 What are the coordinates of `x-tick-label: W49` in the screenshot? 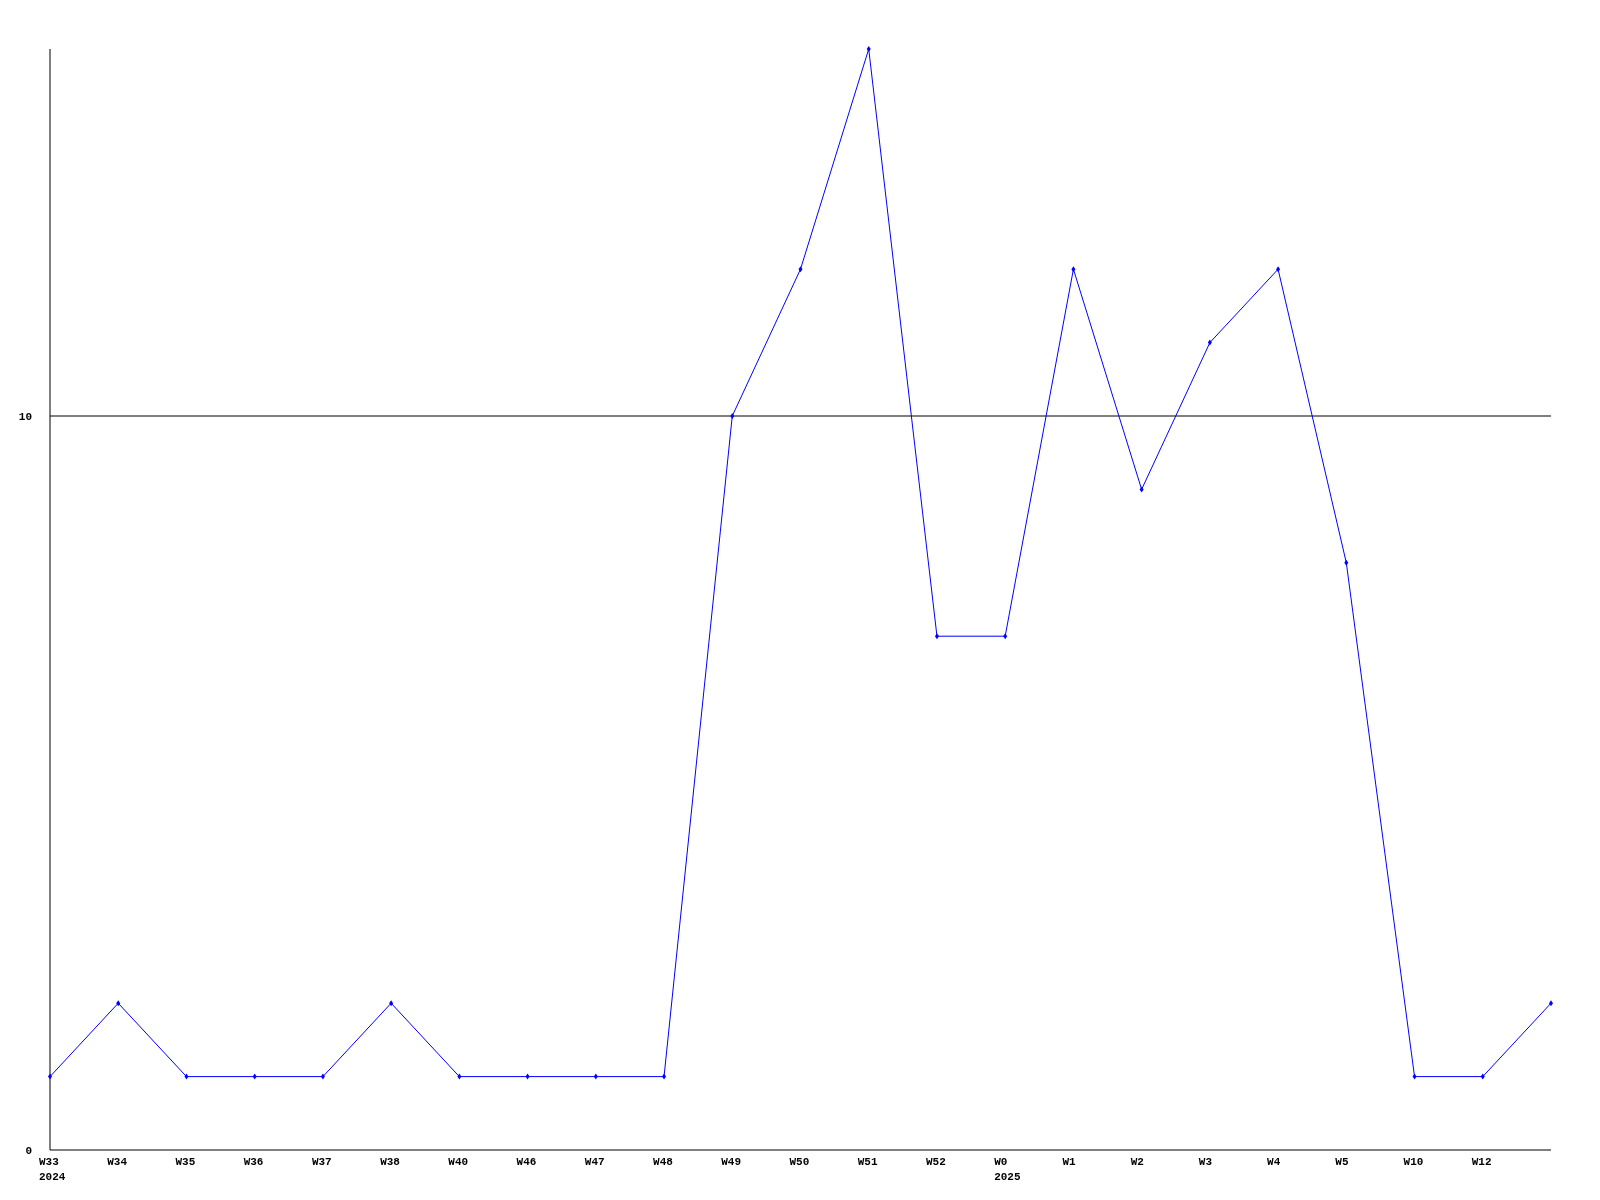 It's located at (731, 1162).